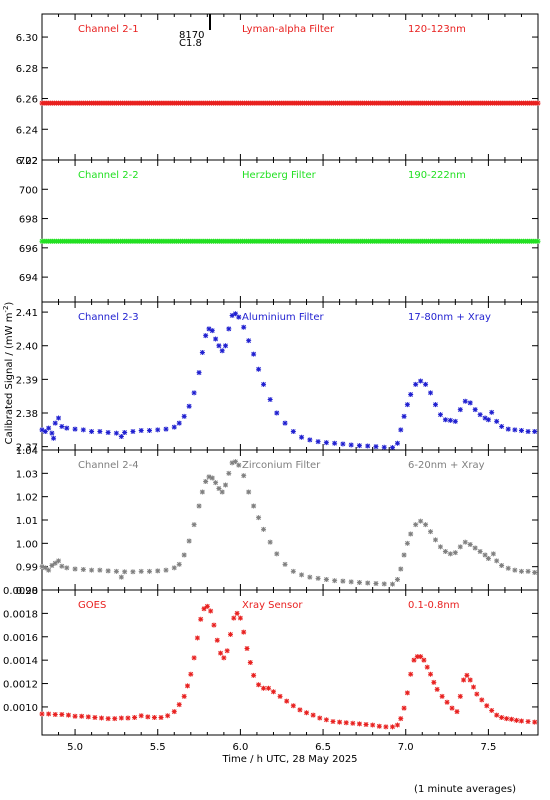 This screenshot has width=550, height=800. Describe the element at coordinates (92, 605) in the screenshot. I see `panel-label: GOES` at that location.